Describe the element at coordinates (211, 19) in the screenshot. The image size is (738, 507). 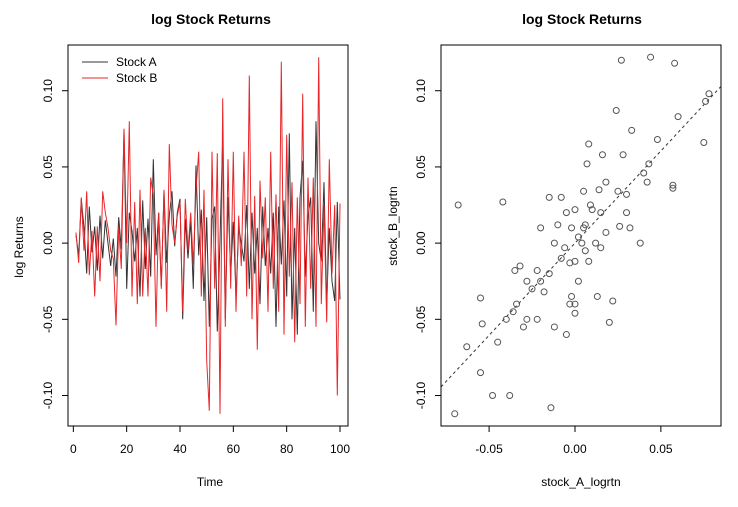
I see `left-chart-title: log Stock Returns` at that location.